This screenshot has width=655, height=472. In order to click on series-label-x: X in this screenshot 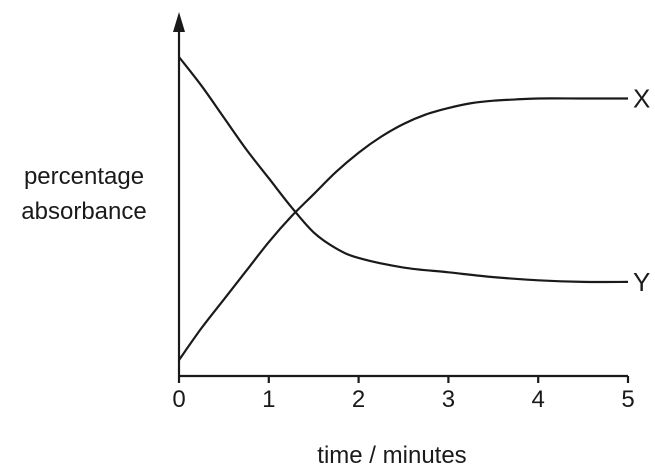, I will do `click(641, 98)`.